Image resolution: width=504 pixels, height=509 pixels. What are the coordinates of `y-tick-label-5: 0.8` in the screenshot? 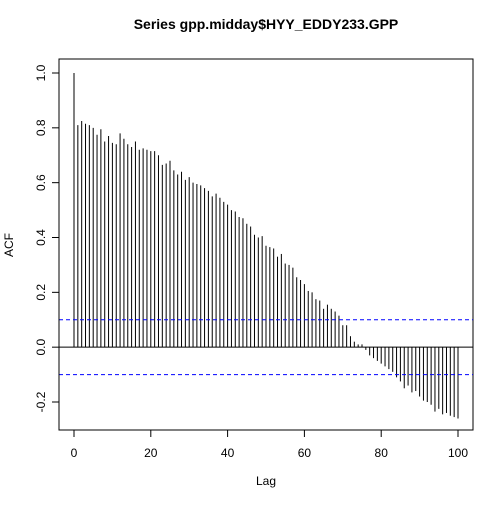 It's located at (41, 127).